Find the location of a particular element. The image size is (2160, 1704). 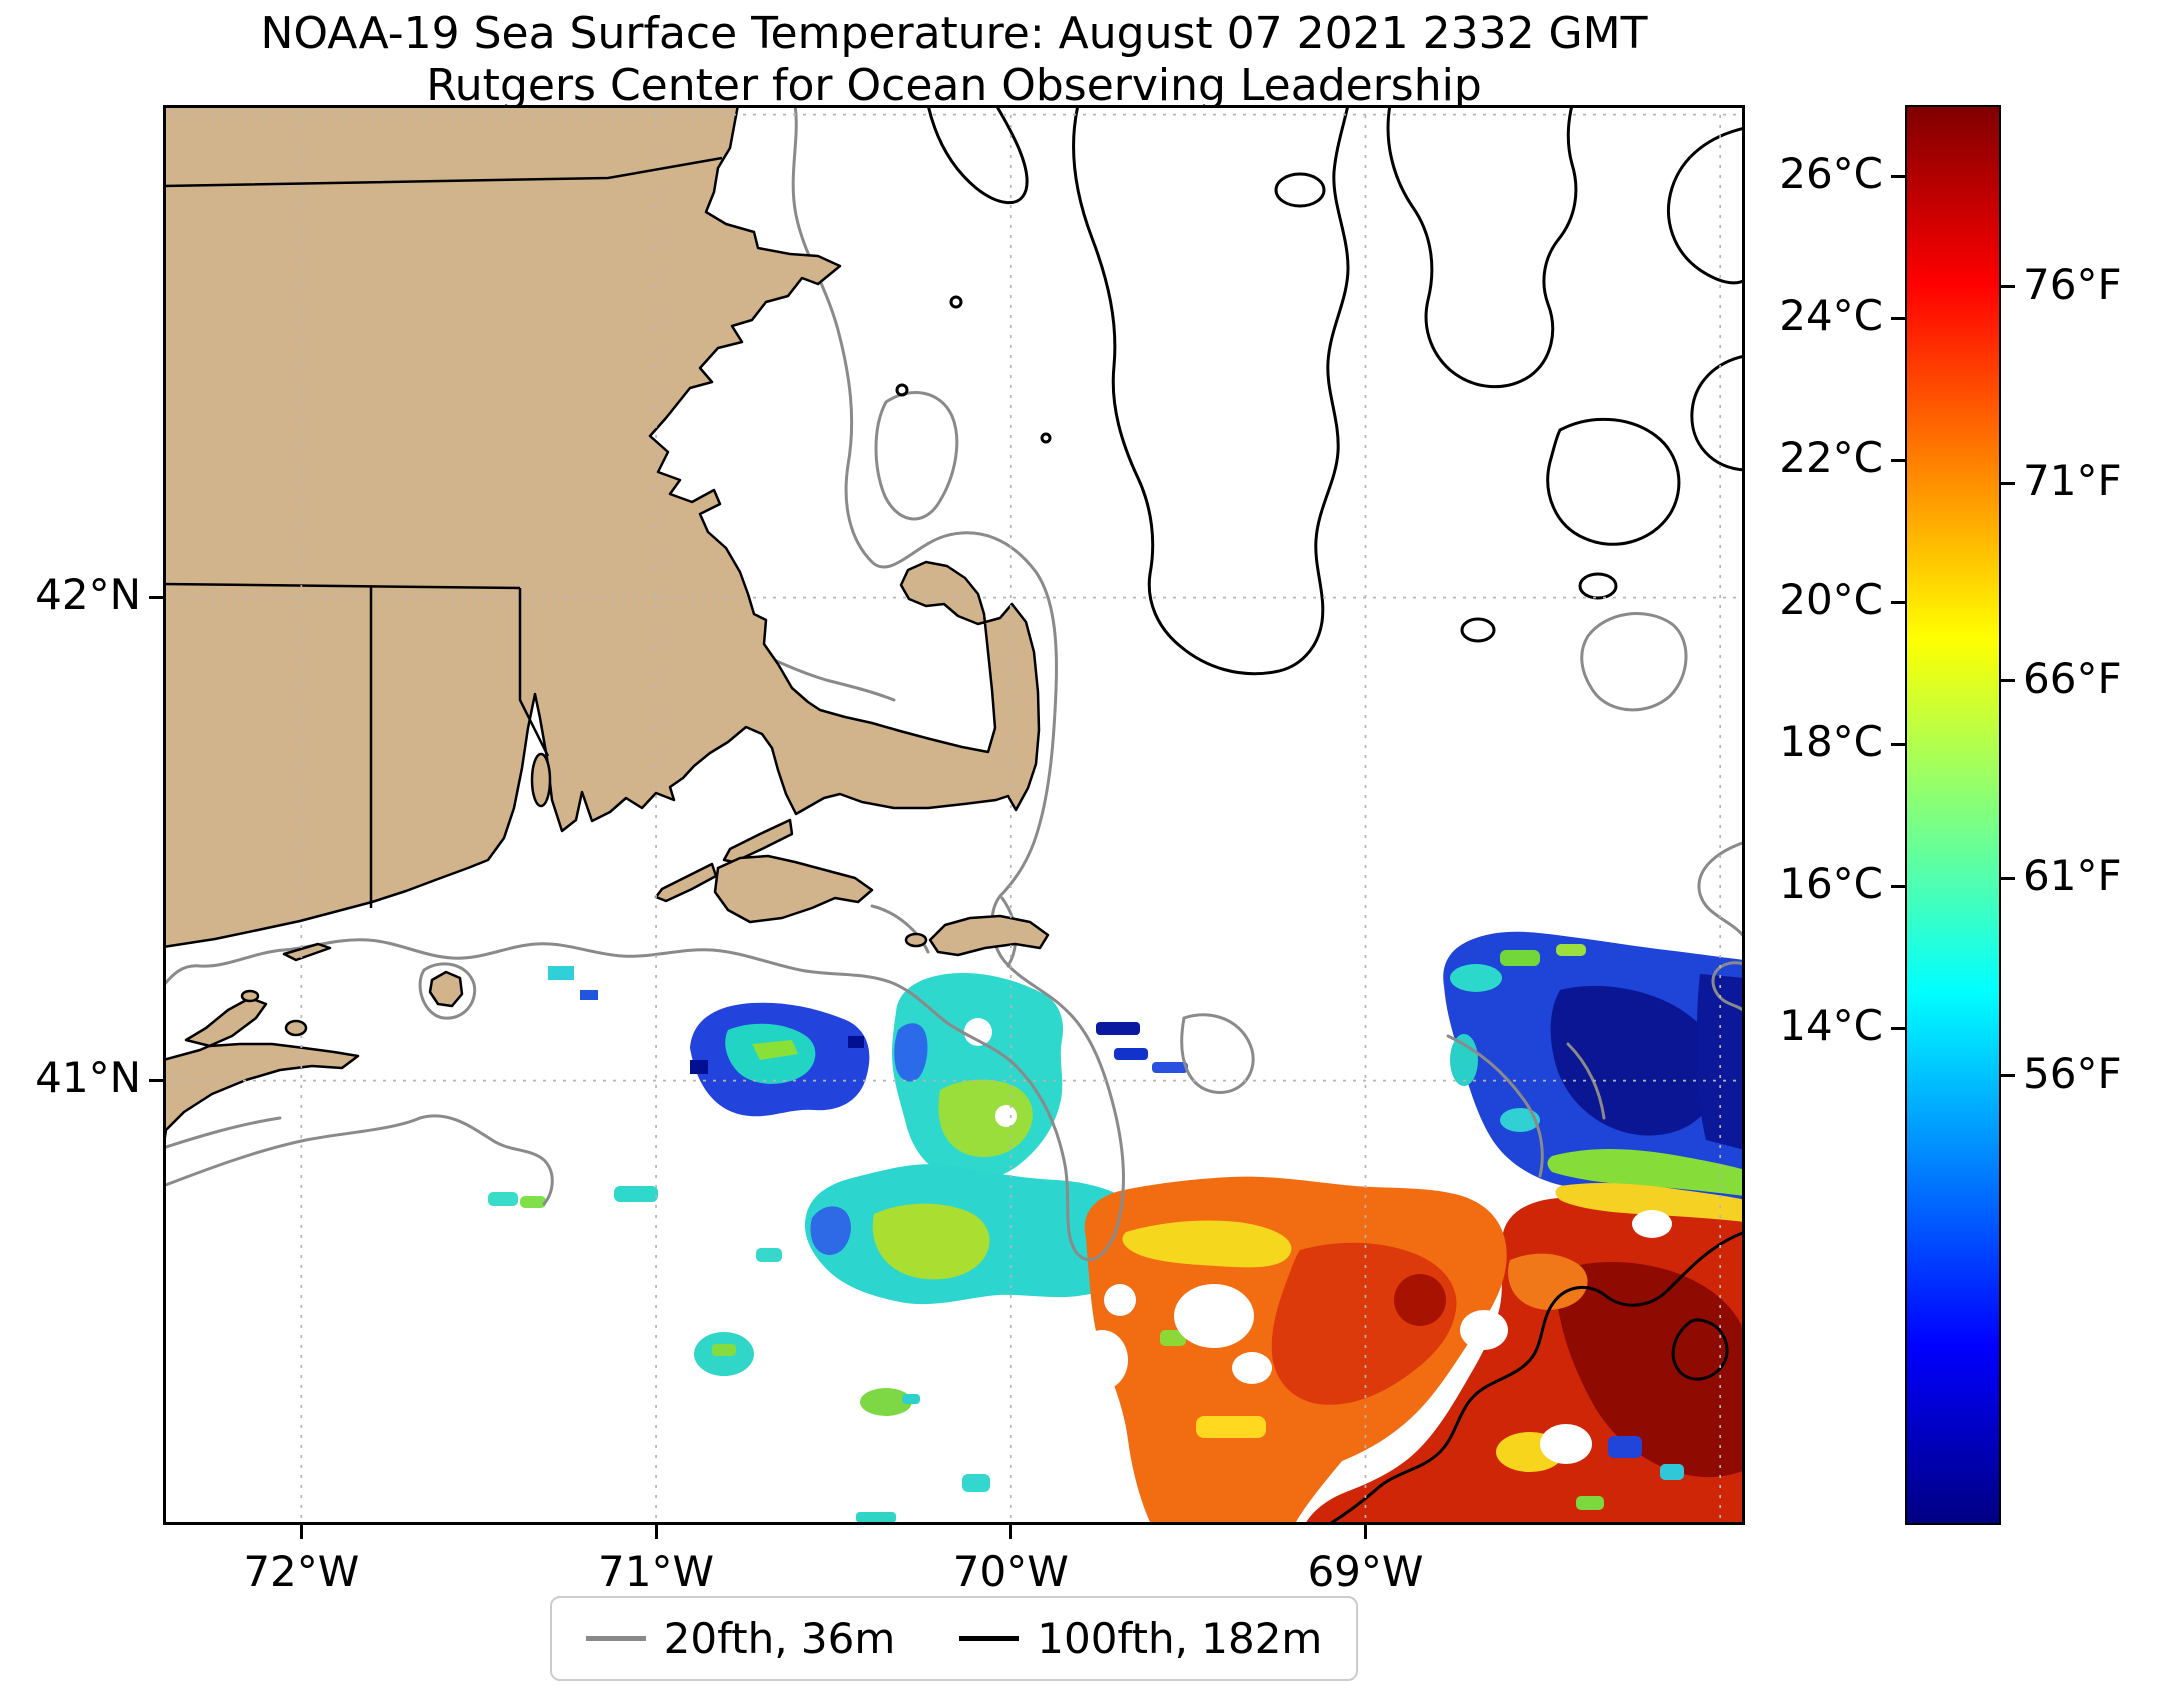

legend-item-100fth: 100fth, 182m is located at coordinates (1140, 1638).